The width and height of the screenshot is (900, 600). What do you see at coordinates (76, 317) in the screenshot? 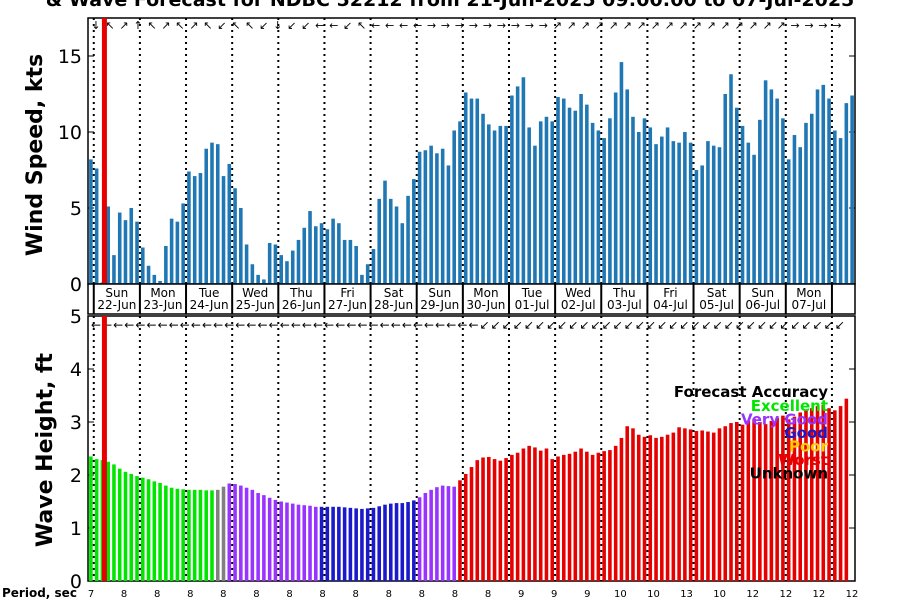
I see `wave-y-tick-label: 5` at bounding box center [76, 317].